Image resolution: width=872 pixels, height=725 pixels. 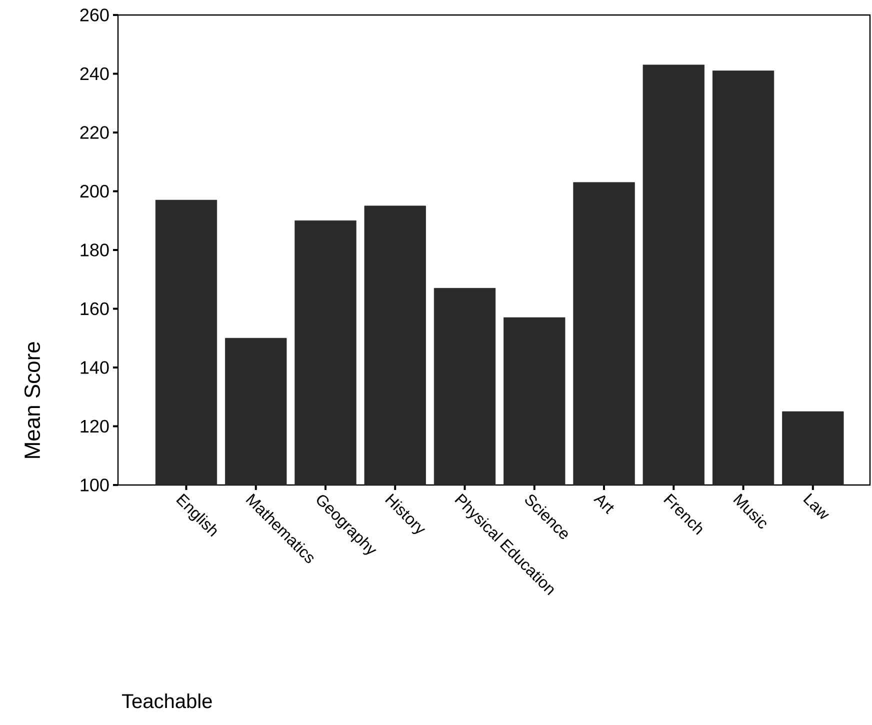 What do you see at coordinates (94, 309) in the screenshot?
I see `y-tick-label: 160` at bounding box center [94, 309].